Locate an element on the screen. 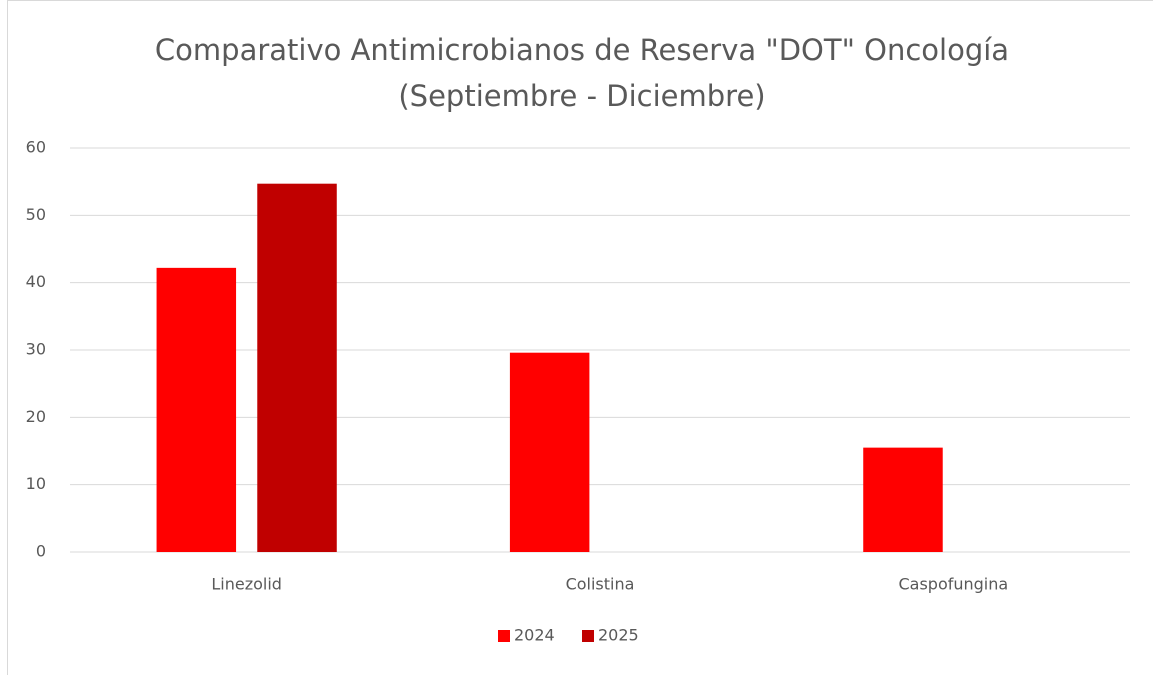 This screenshot has height=675, width=1153. y-tick-label: 10 is located at coordinates (36, 483).